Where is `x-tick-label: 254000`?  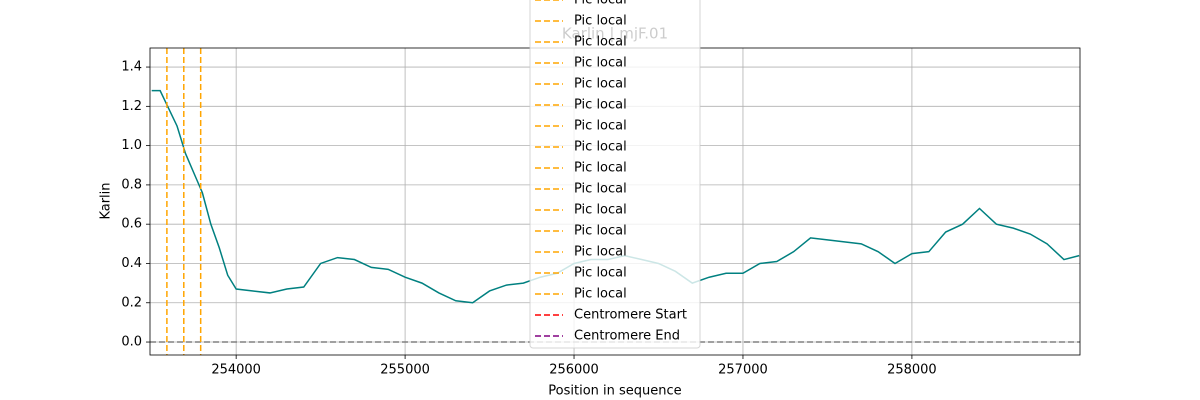 x-tick-label: 254000 is located at coordinates (236, 370).